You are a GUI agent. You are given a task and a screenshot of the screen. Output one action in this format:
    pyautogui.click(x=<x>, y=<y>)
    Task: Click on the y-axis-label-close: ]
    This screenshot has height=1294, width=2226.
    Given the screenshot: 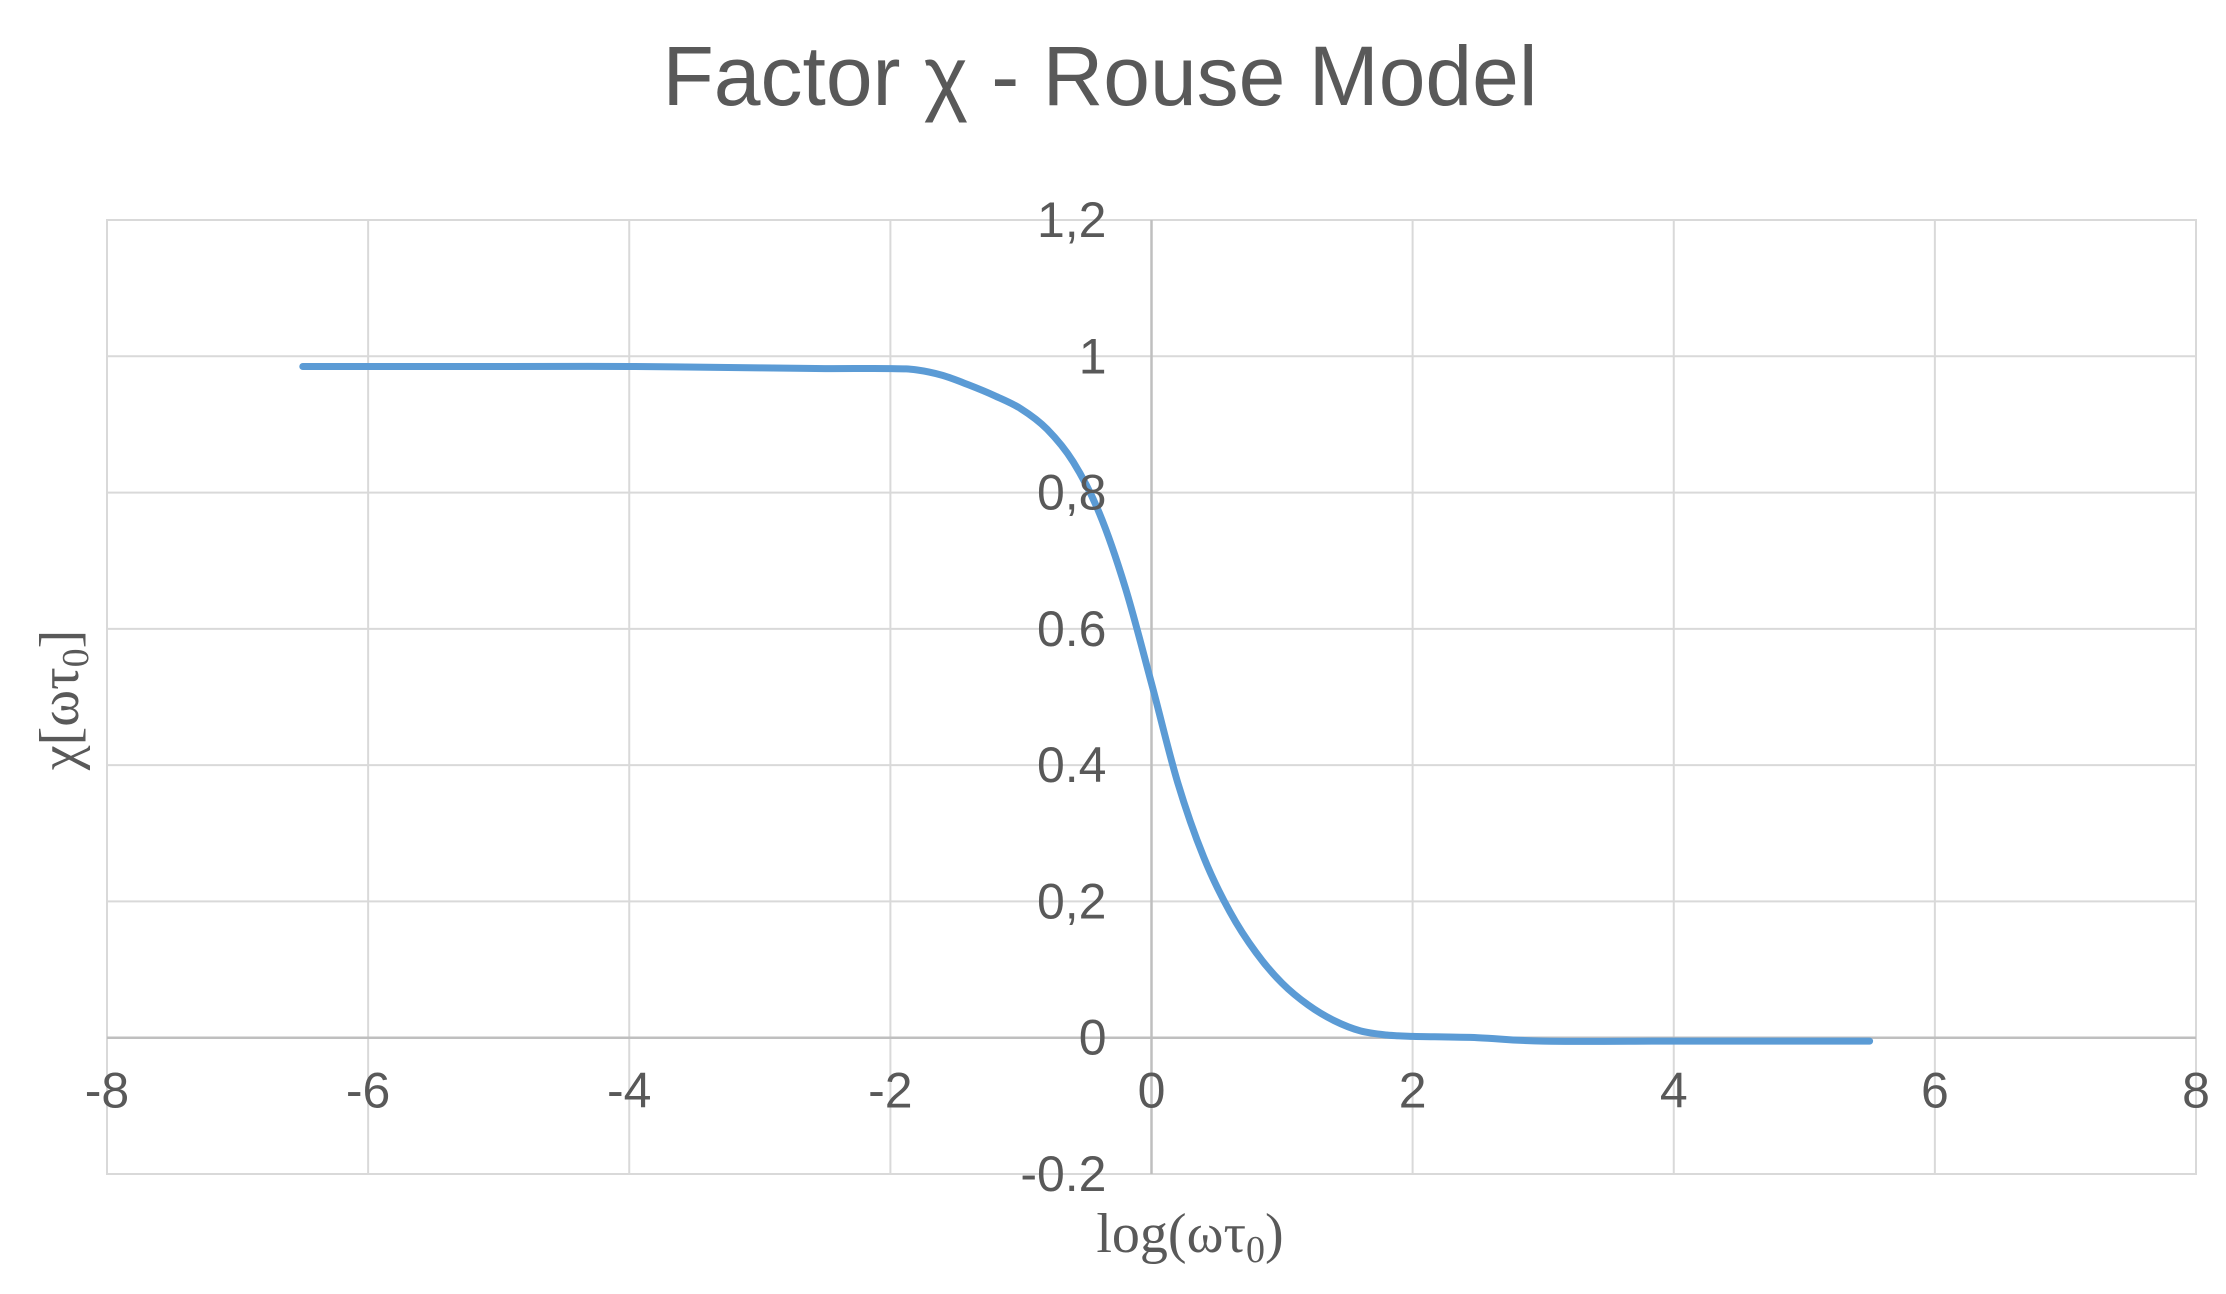 What is the action you would take?
    pyautogui.click(x=60, y=639)
    